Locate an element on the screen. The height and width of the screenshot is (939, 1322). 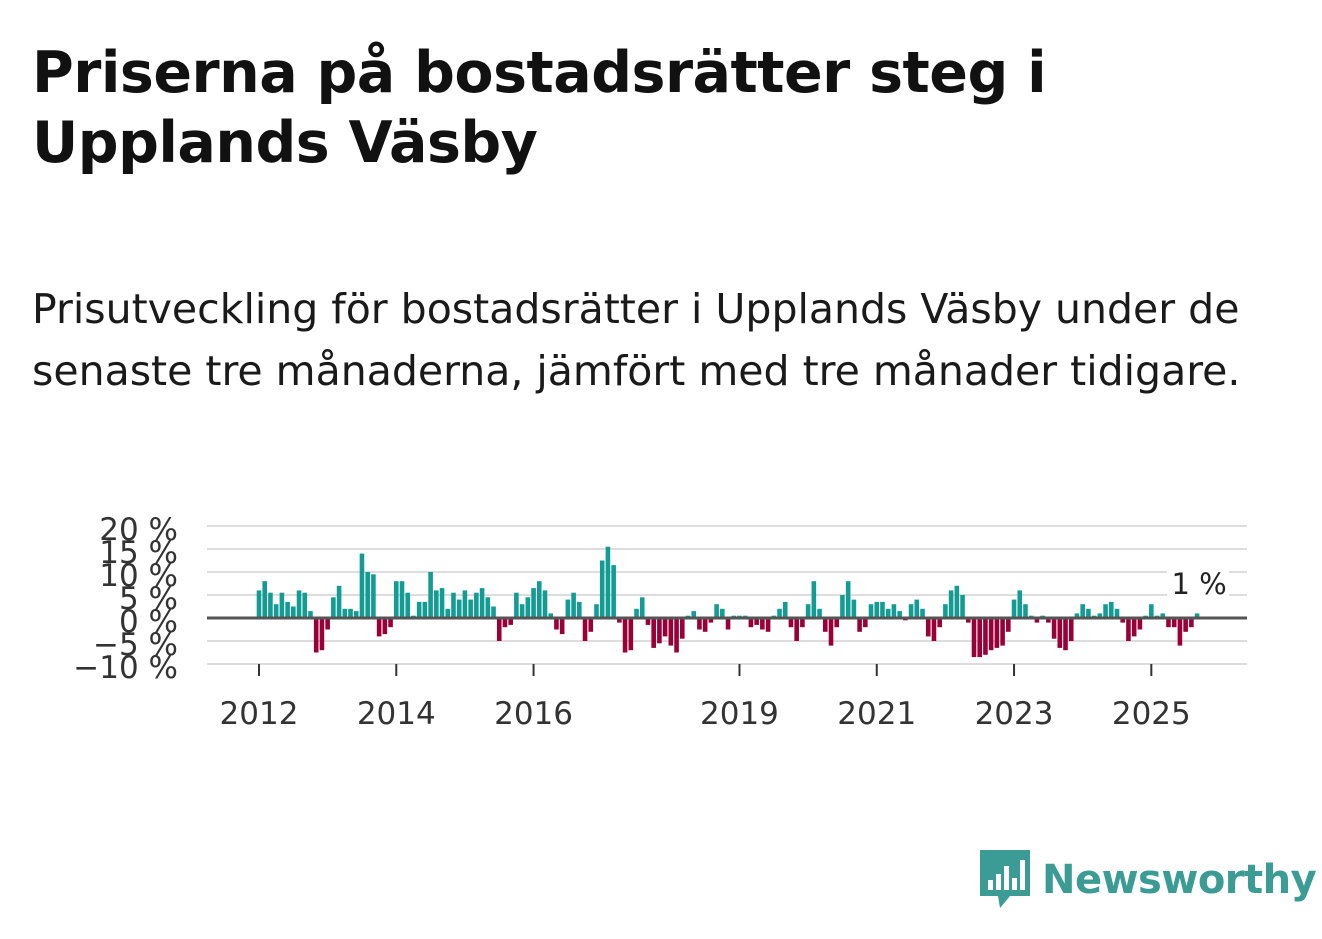
annotation-background is located at coordinates (1198, 583).